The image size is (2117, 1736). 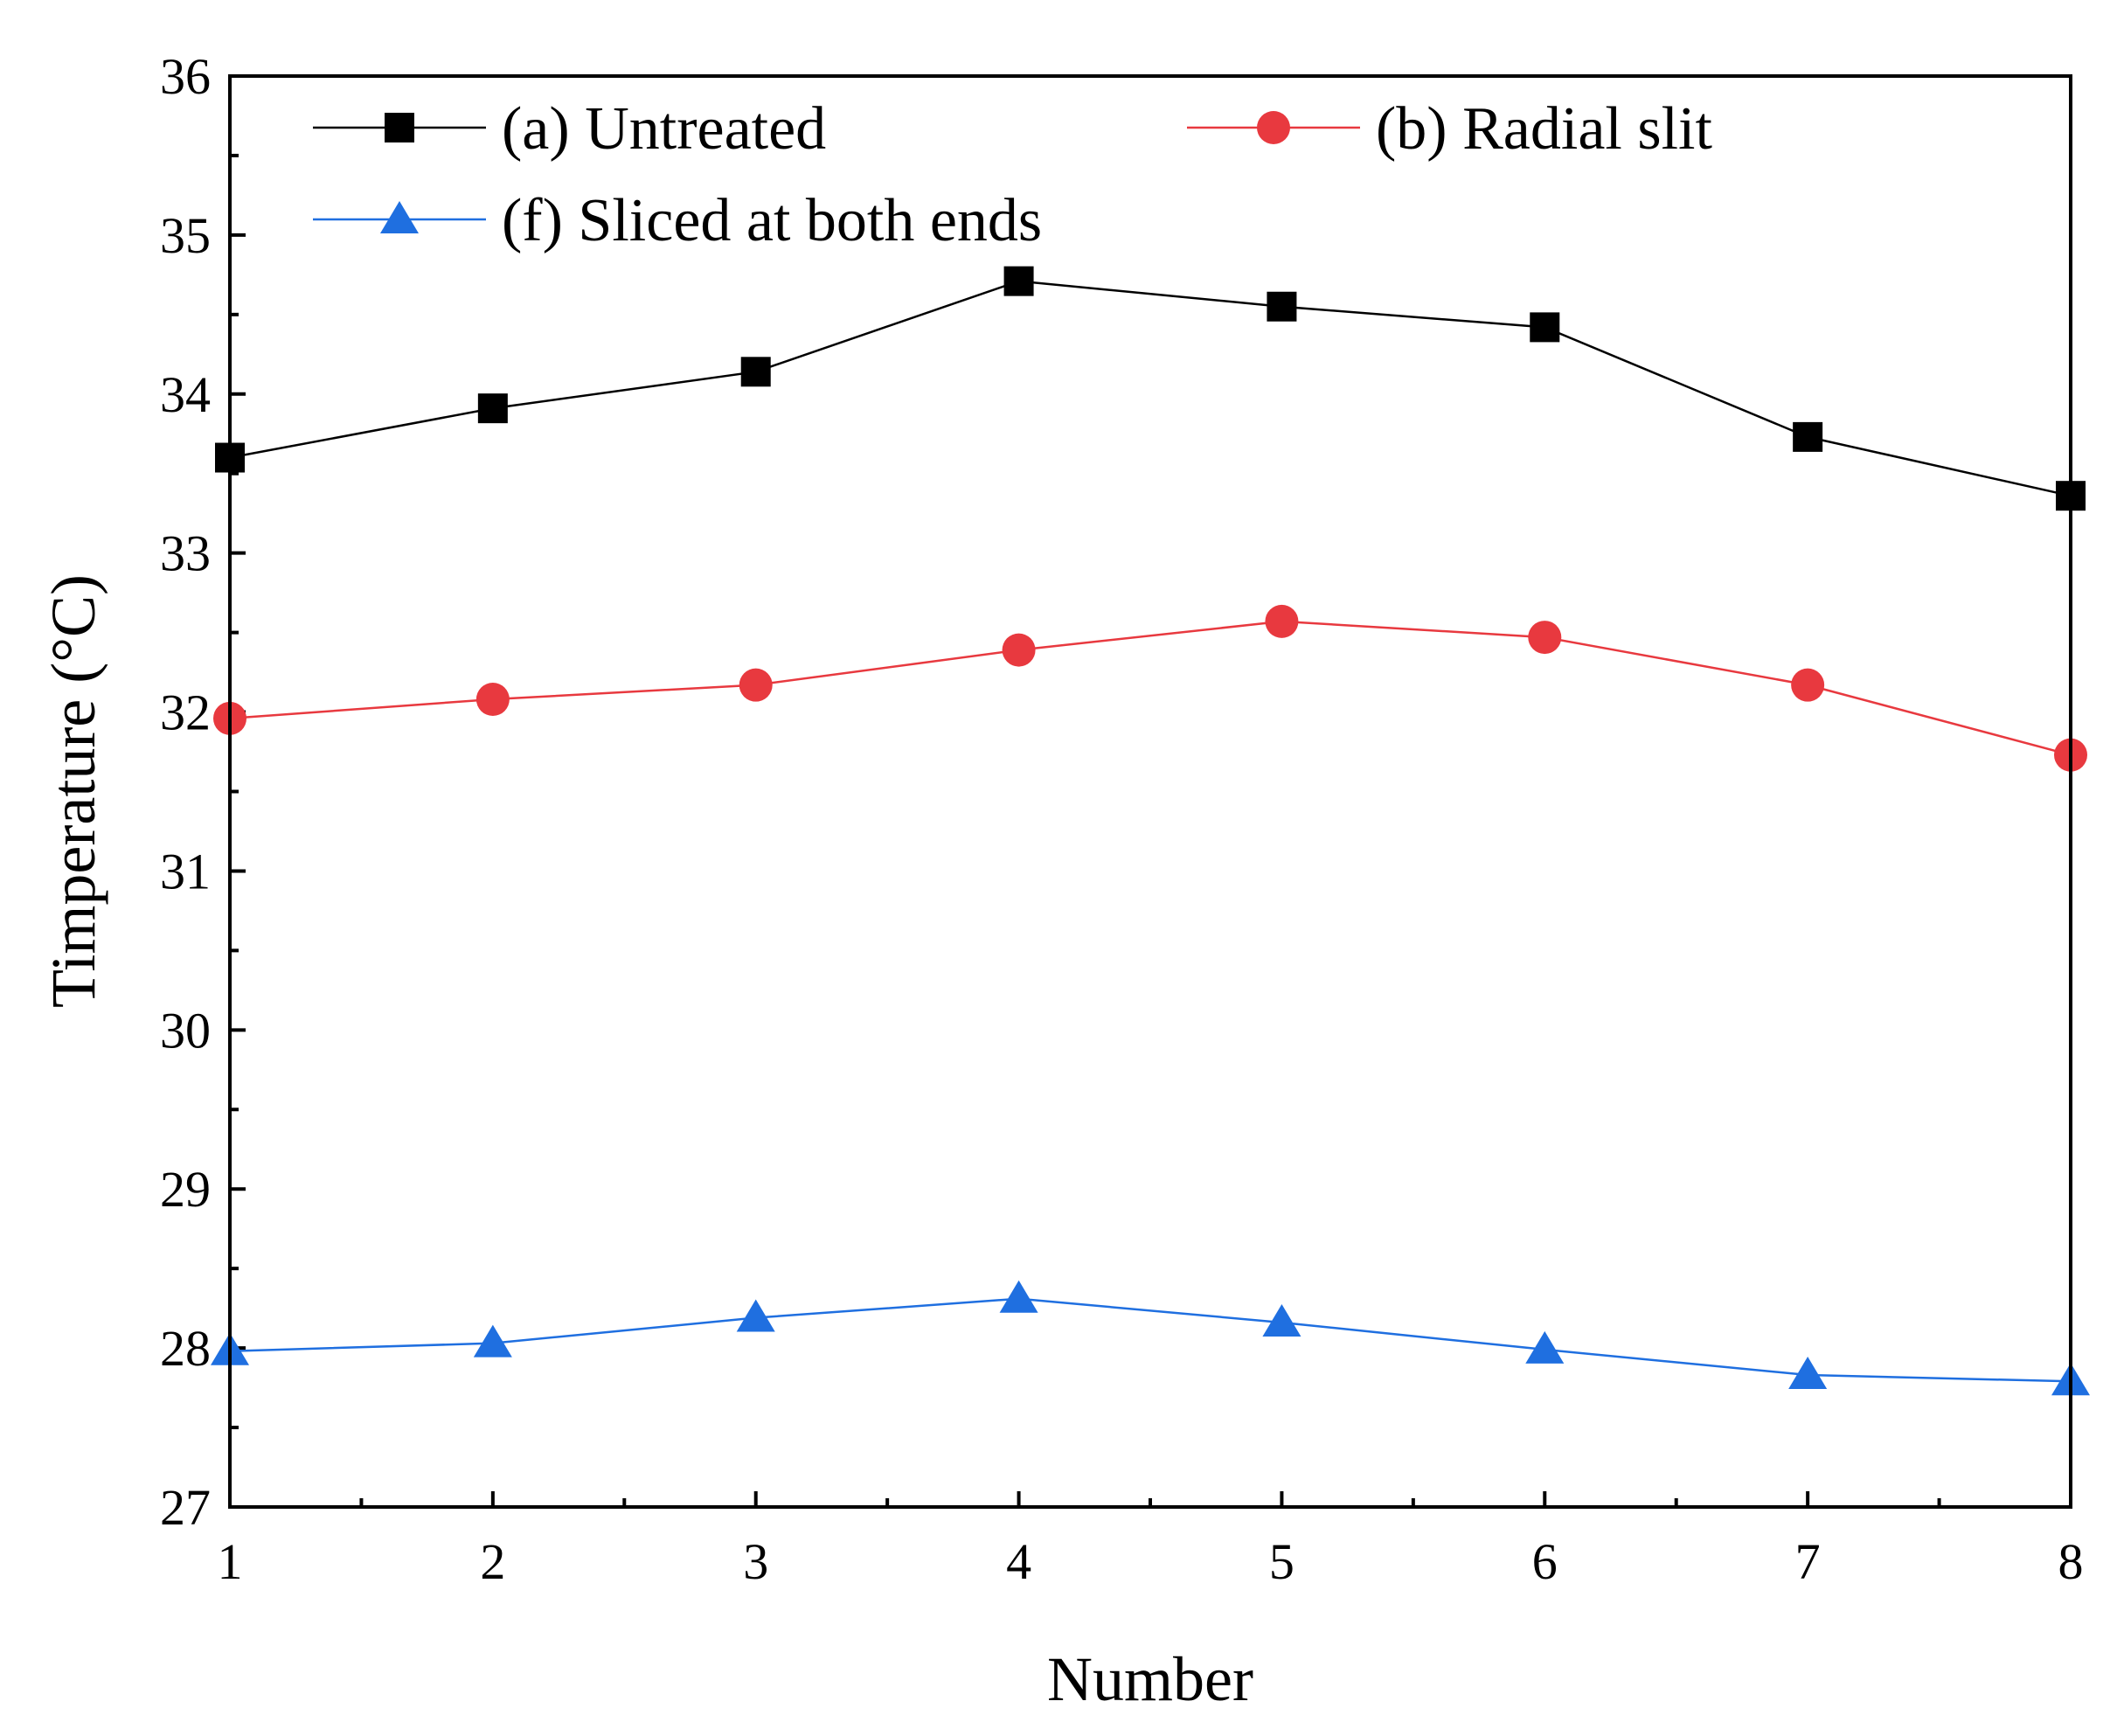 What do you see at coordinates (186, 235) in the screenshot?
I see `y-tick-label: 35` at bounding box center [186, 235].